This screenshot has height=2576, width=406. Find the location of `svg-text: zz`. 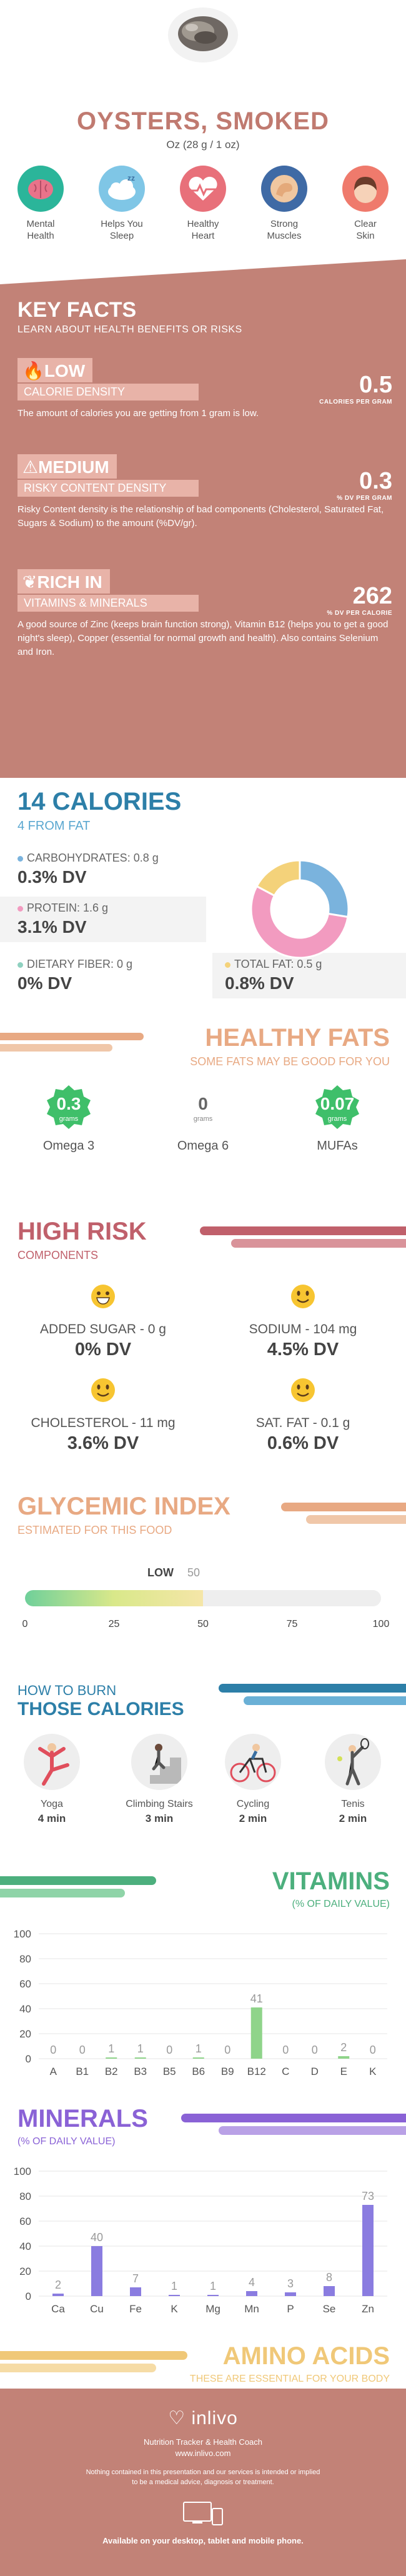

svg-text: zz is located at coordinates (131, 178).